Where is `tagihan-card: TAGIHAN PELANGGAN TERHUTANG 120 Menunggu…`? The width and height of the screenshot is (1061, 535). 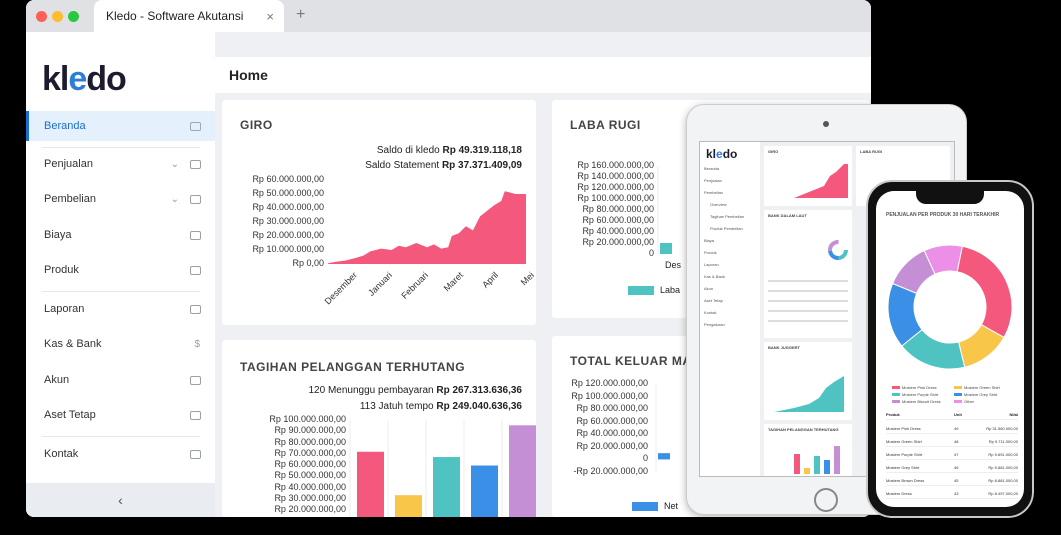
tagihan-card: TAGIHAN PELANGGAN TERHUTANG 120 Menunggu… is located at coordinates (379, 428).